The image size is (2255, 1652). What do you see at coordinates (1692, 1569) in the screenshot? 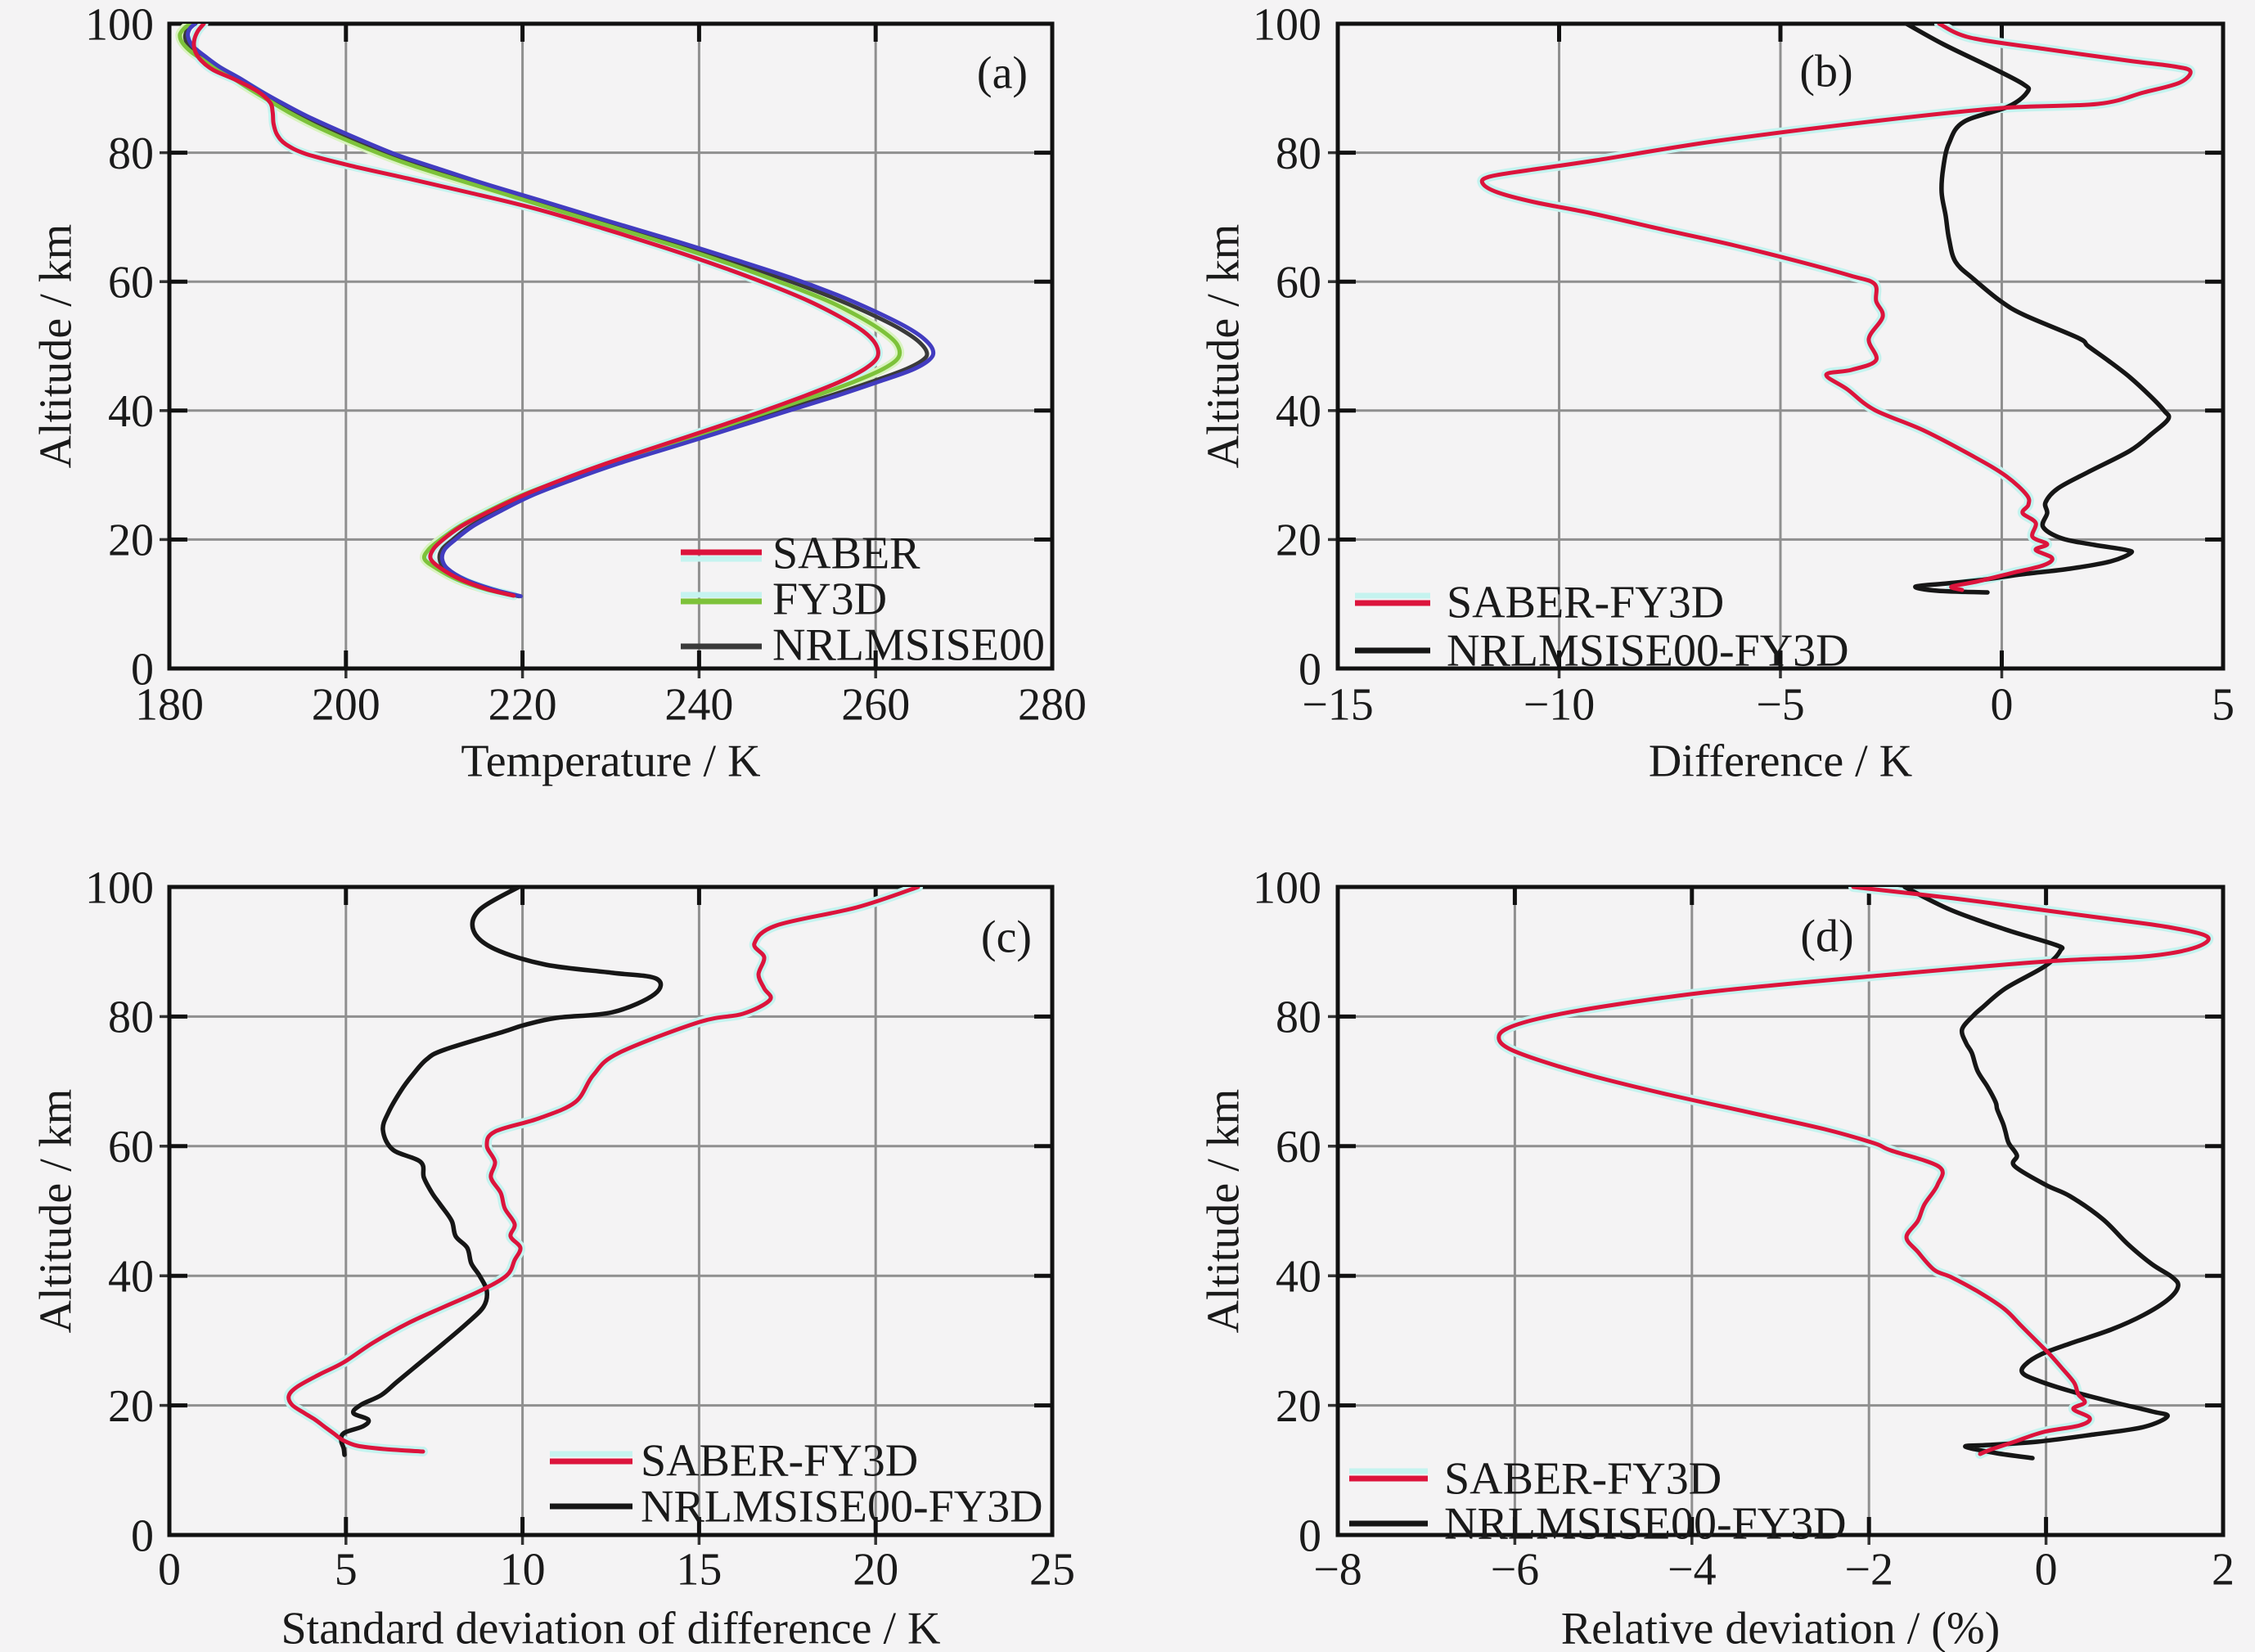
I see `svg-text: −4` at bounding box center [1692, 1569].